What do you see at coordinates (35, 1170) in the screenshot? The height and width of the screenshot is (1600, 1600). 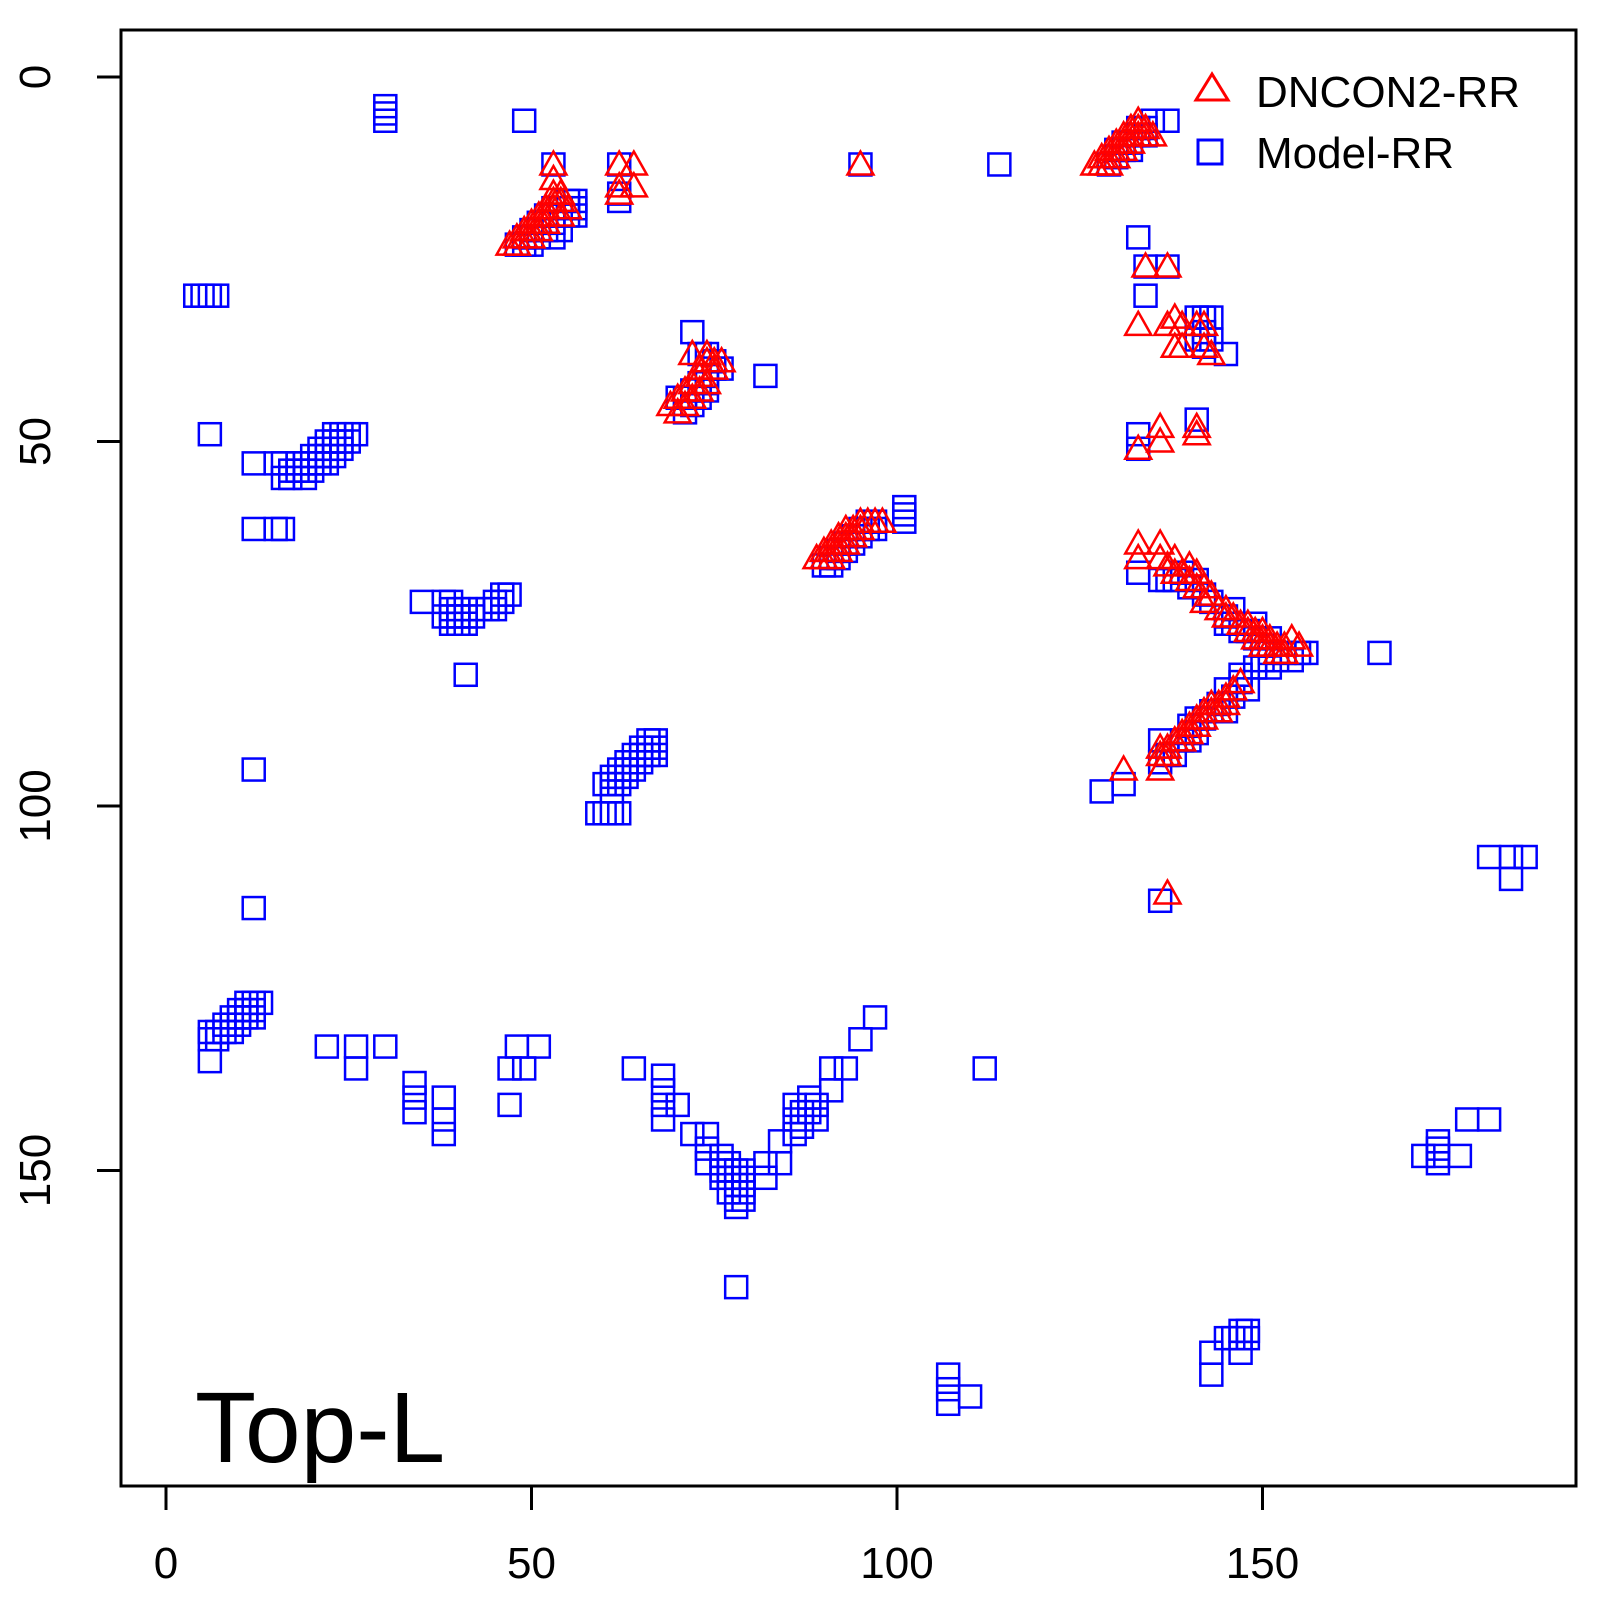 I see `y-tick-label: 150` at bounding box center [35, 1170].